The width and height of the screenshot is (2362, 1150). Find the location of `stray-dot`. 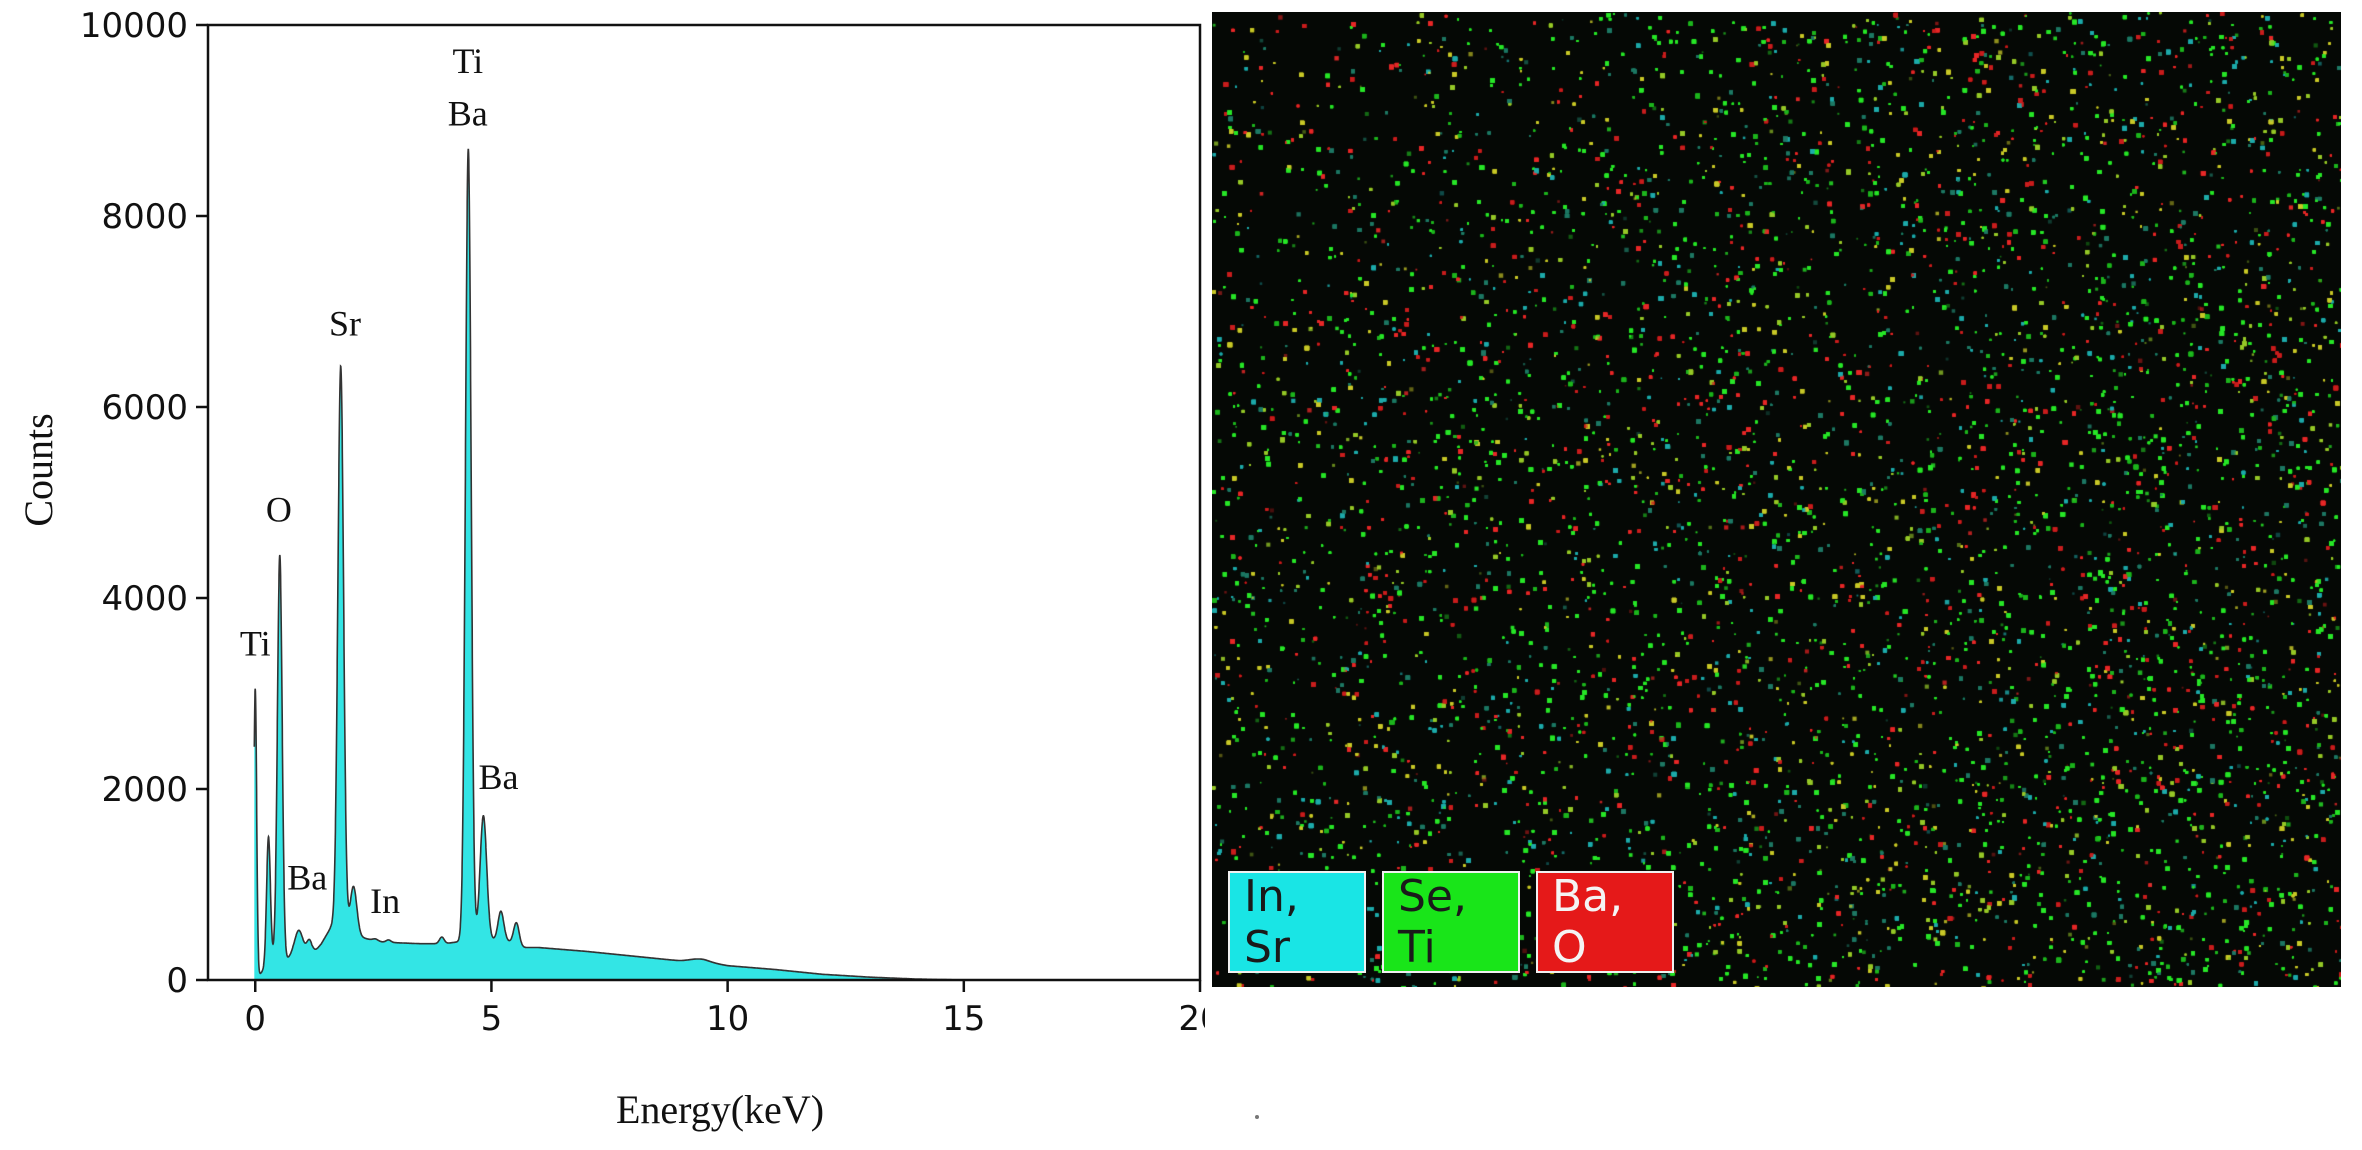

stray-dot is located at coordinates (1257, 1117).